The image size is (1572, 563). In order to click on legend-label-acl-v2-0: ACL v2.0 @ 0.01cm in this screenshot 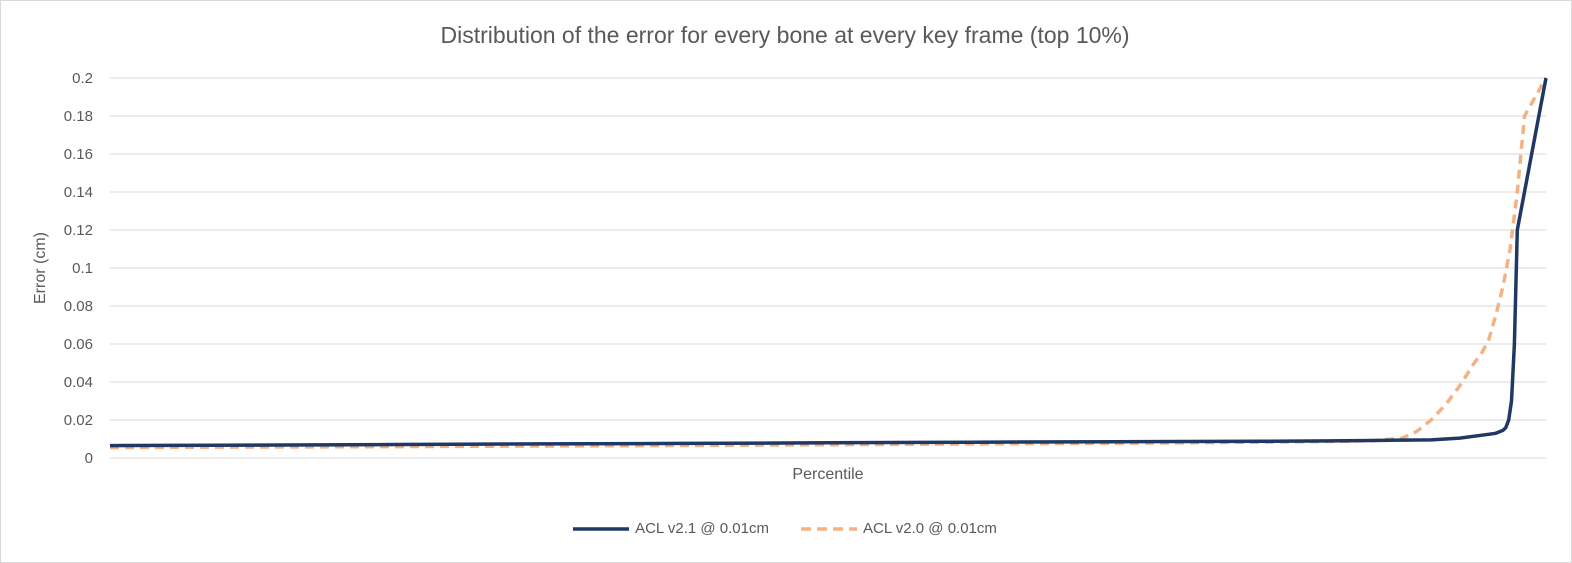, I will do `click(930, 528)`.